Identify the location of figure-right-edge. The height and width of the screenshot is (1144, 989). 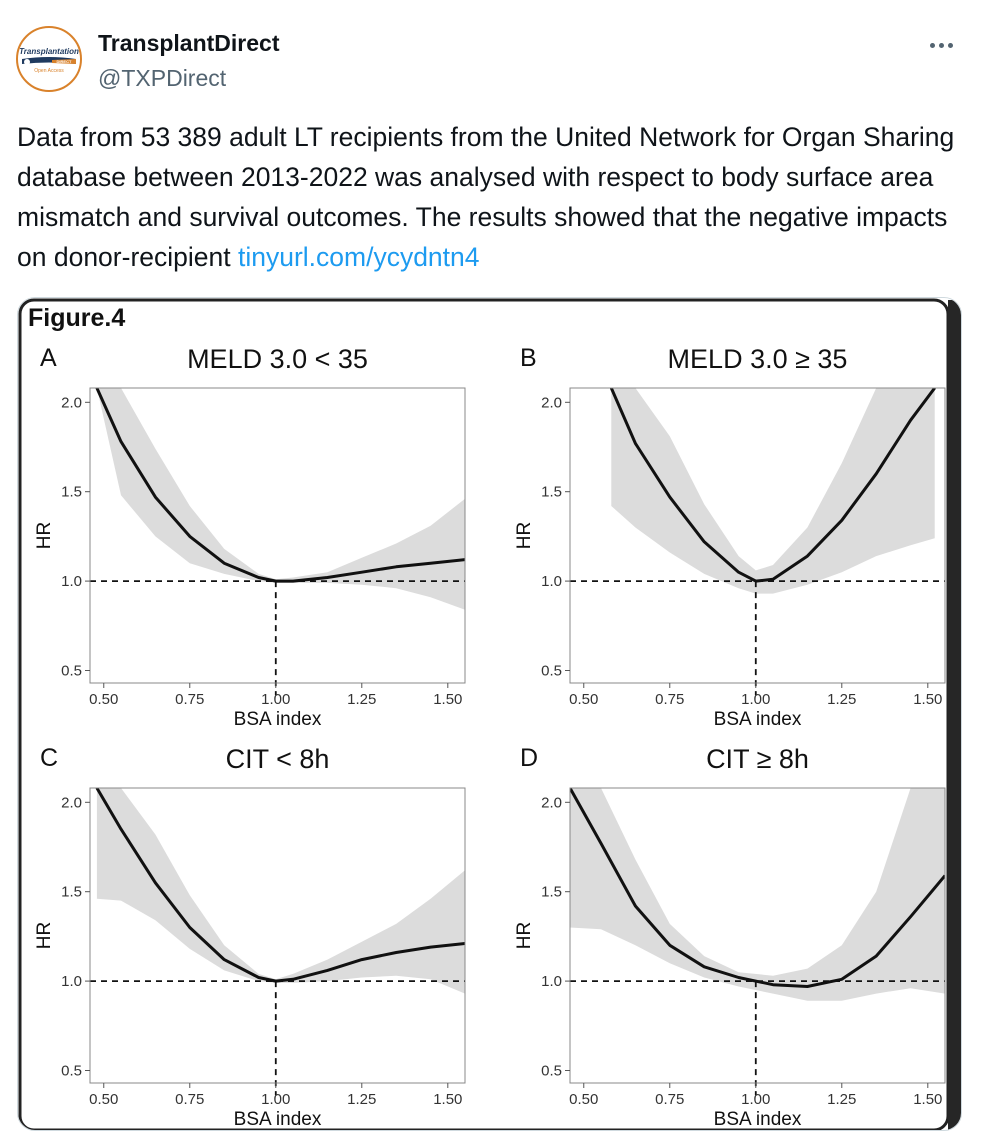
(954, 715).